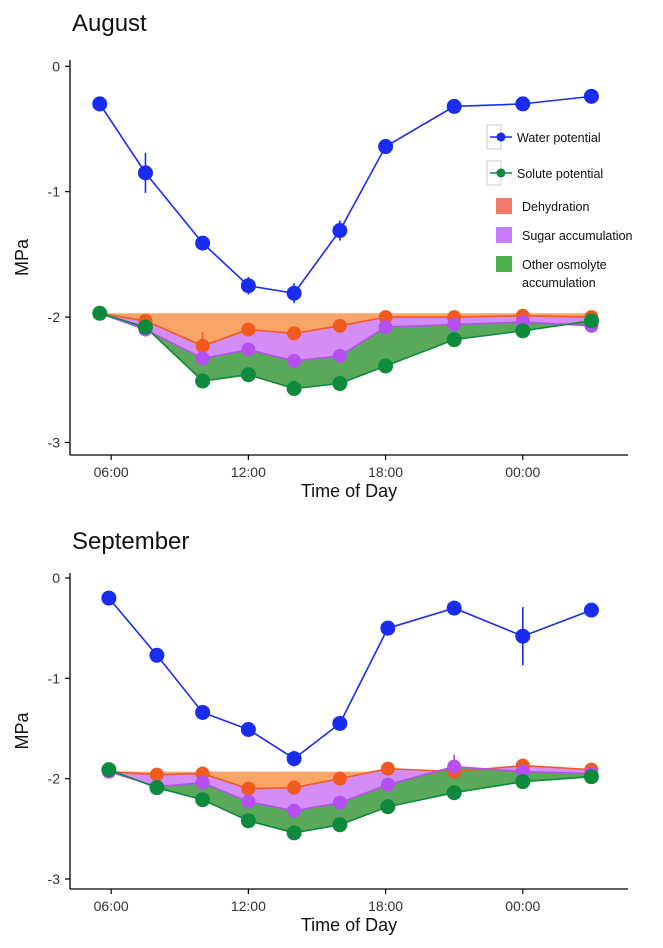 Image resolution: width=663 pixels, height=948 pixels. What do you see at coordinates (504, 206) in the screenshot?
I see `legend-dehydration-swatch` at bounding box center [504, 206].